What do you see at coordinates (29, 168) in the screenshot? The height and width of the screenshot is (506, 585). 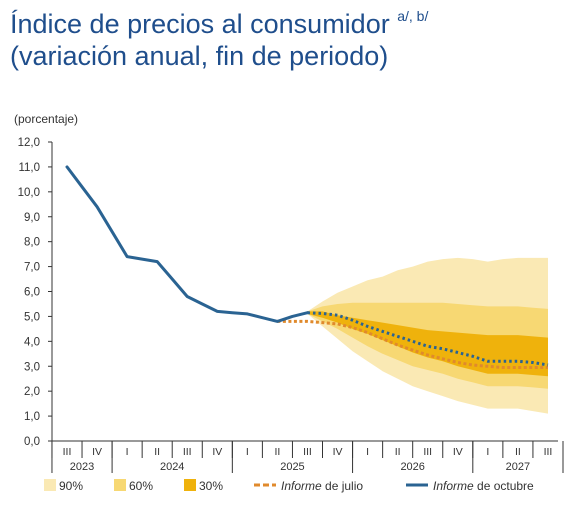 I see `y-tick-label: 11,0` at bounding box center [29, 168].